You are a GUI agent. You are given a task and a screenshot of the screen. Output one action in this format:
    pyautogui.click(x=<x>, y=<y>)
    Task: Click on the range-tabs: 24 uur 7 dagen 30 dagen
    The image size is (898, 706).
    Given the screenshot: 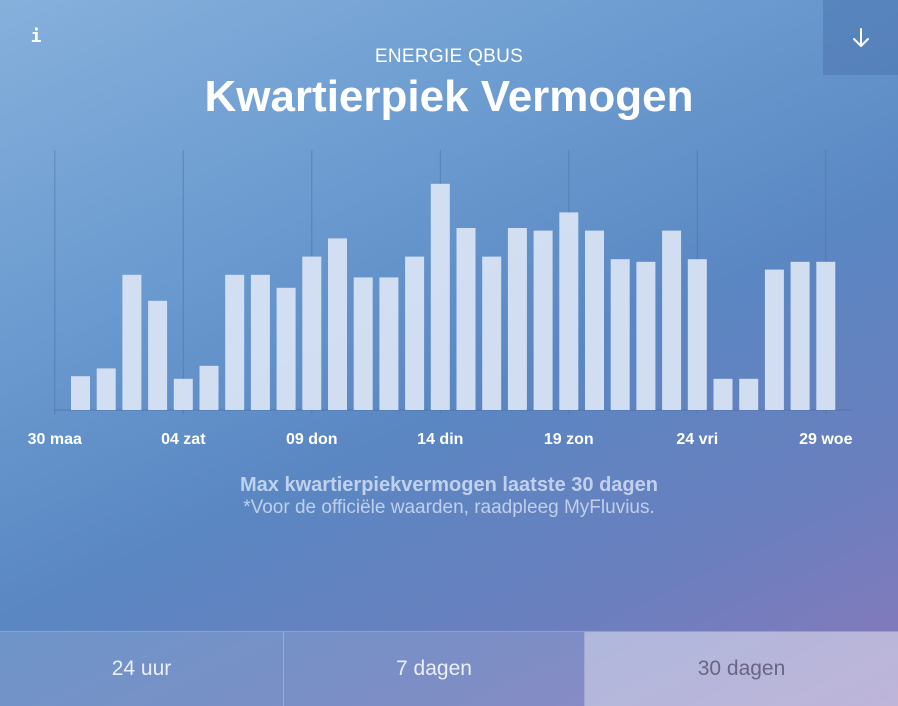 What is the action you would take?
    pyautogui.click(x=449, y=668)
    